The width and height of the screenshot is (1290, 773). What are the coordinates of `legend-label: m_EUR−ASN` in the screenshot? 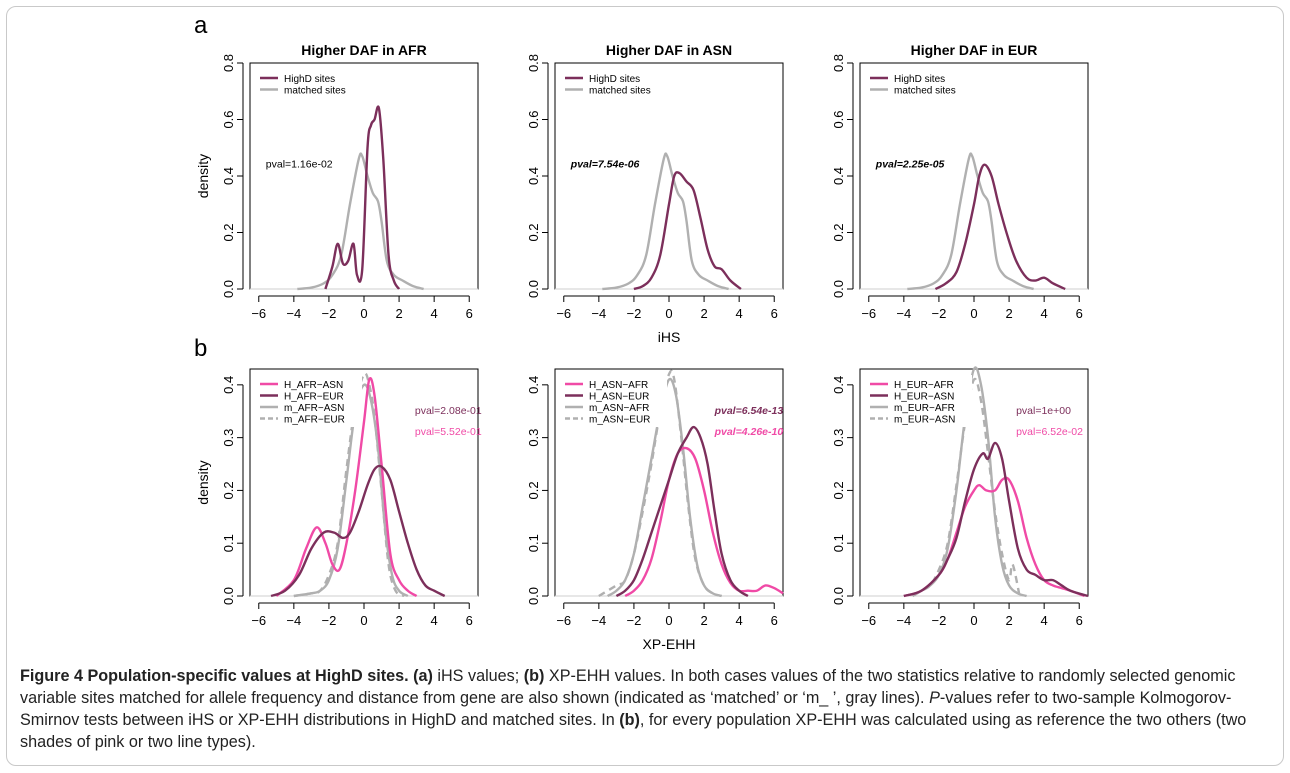 It's located at (924, 420).